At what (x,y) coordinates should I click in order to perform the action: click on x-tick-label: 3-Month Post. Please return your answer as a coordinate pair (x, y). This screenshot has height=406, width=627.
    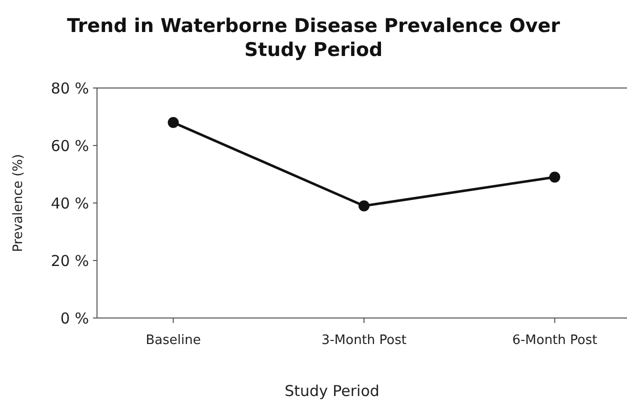
    Looking at the image, I should click on (364, 340).